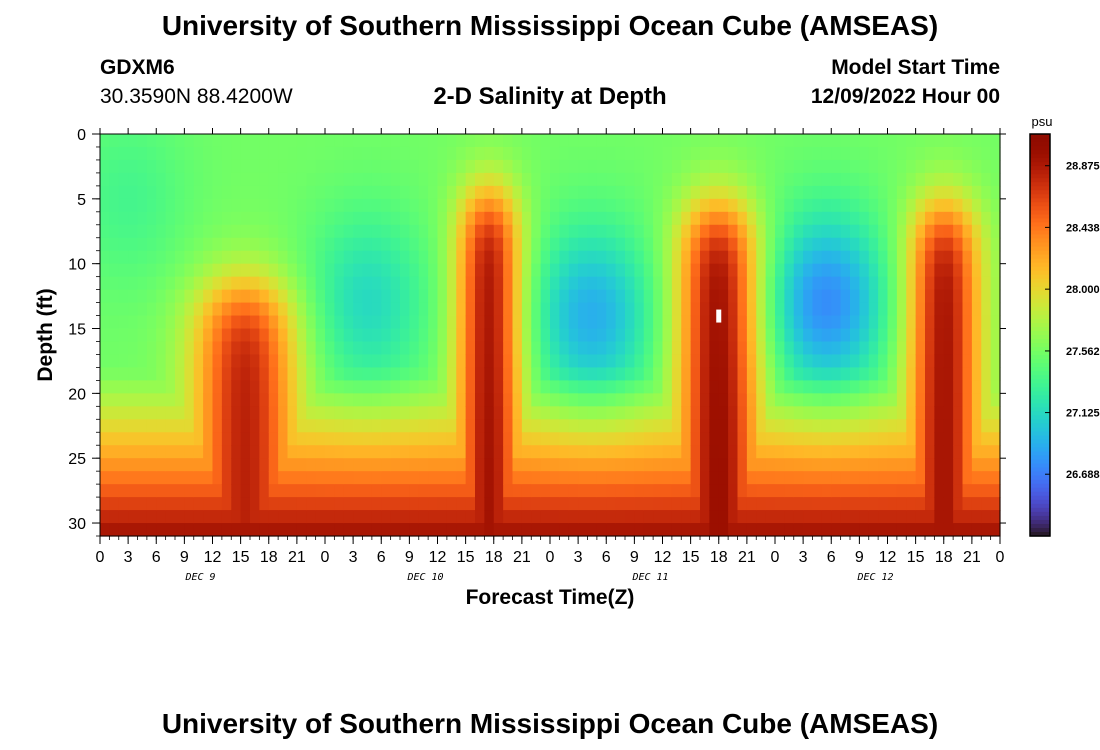  Describe the element at coordinates (137, 67) in the screenshot. I see `station-id: GDXM6` at that location.